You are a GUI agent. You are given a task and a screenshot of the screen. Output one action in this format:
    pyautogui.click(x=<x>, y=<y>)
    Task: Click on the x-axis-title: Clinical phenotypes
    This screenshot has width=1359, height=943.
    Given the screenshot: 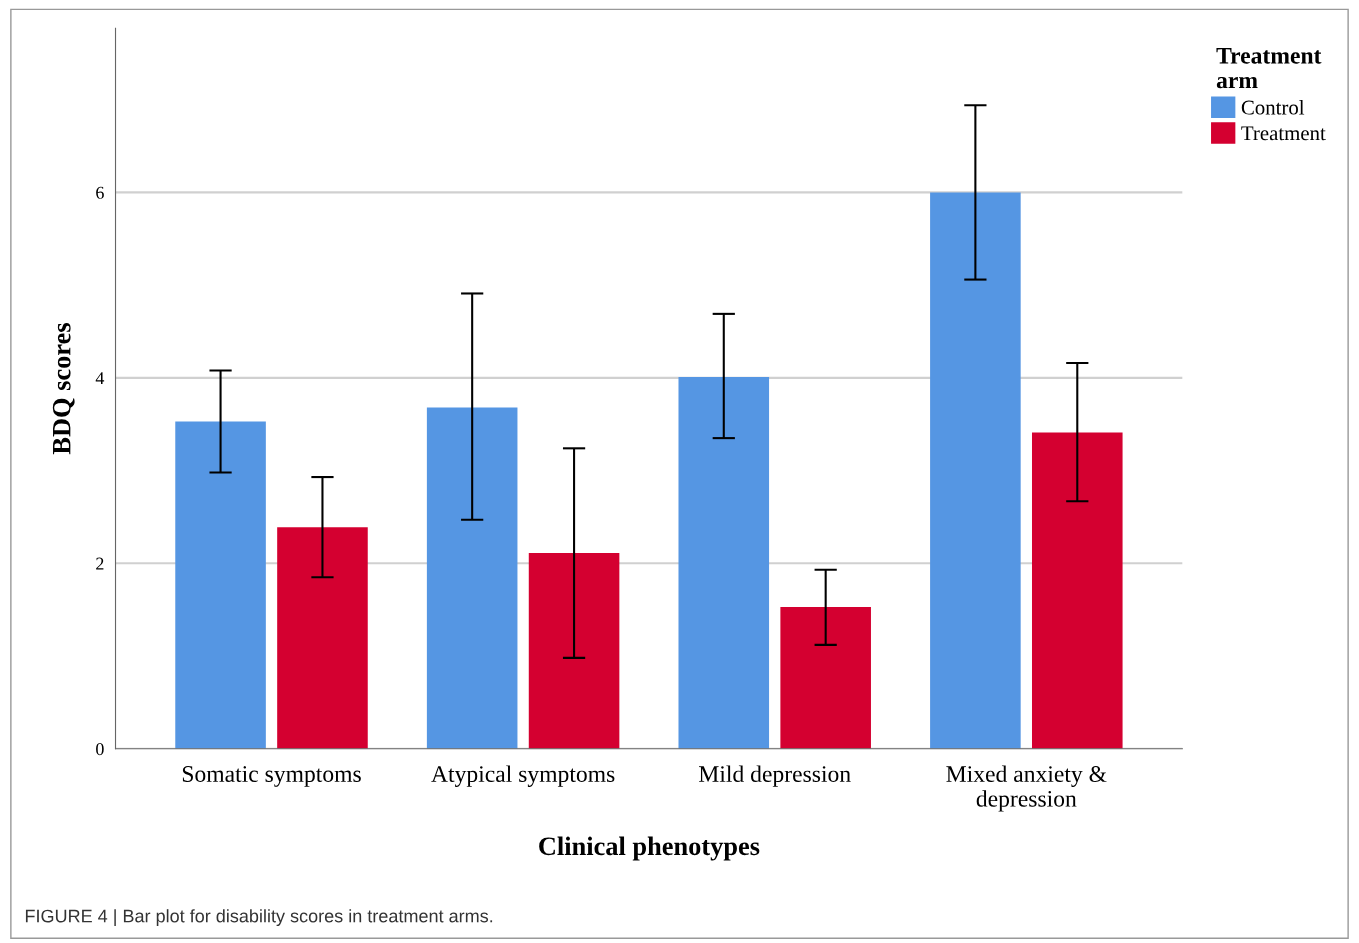 What is the action you would take?
    pyautogui.click(x=649, y=848)
    